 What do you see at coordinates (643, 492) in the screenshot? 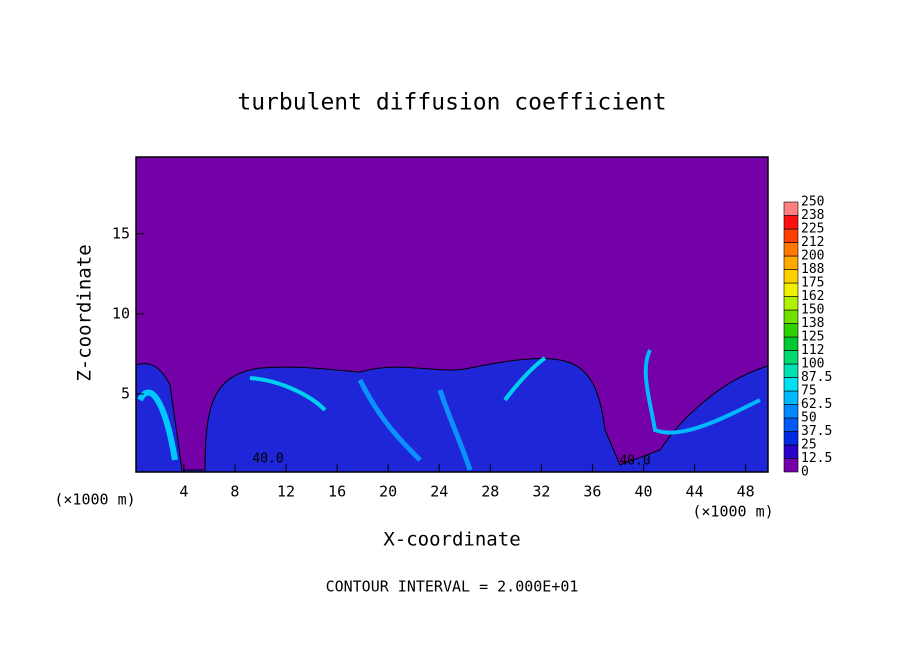
I see `x-tick-label: 40` at bounding box center [643, 492].